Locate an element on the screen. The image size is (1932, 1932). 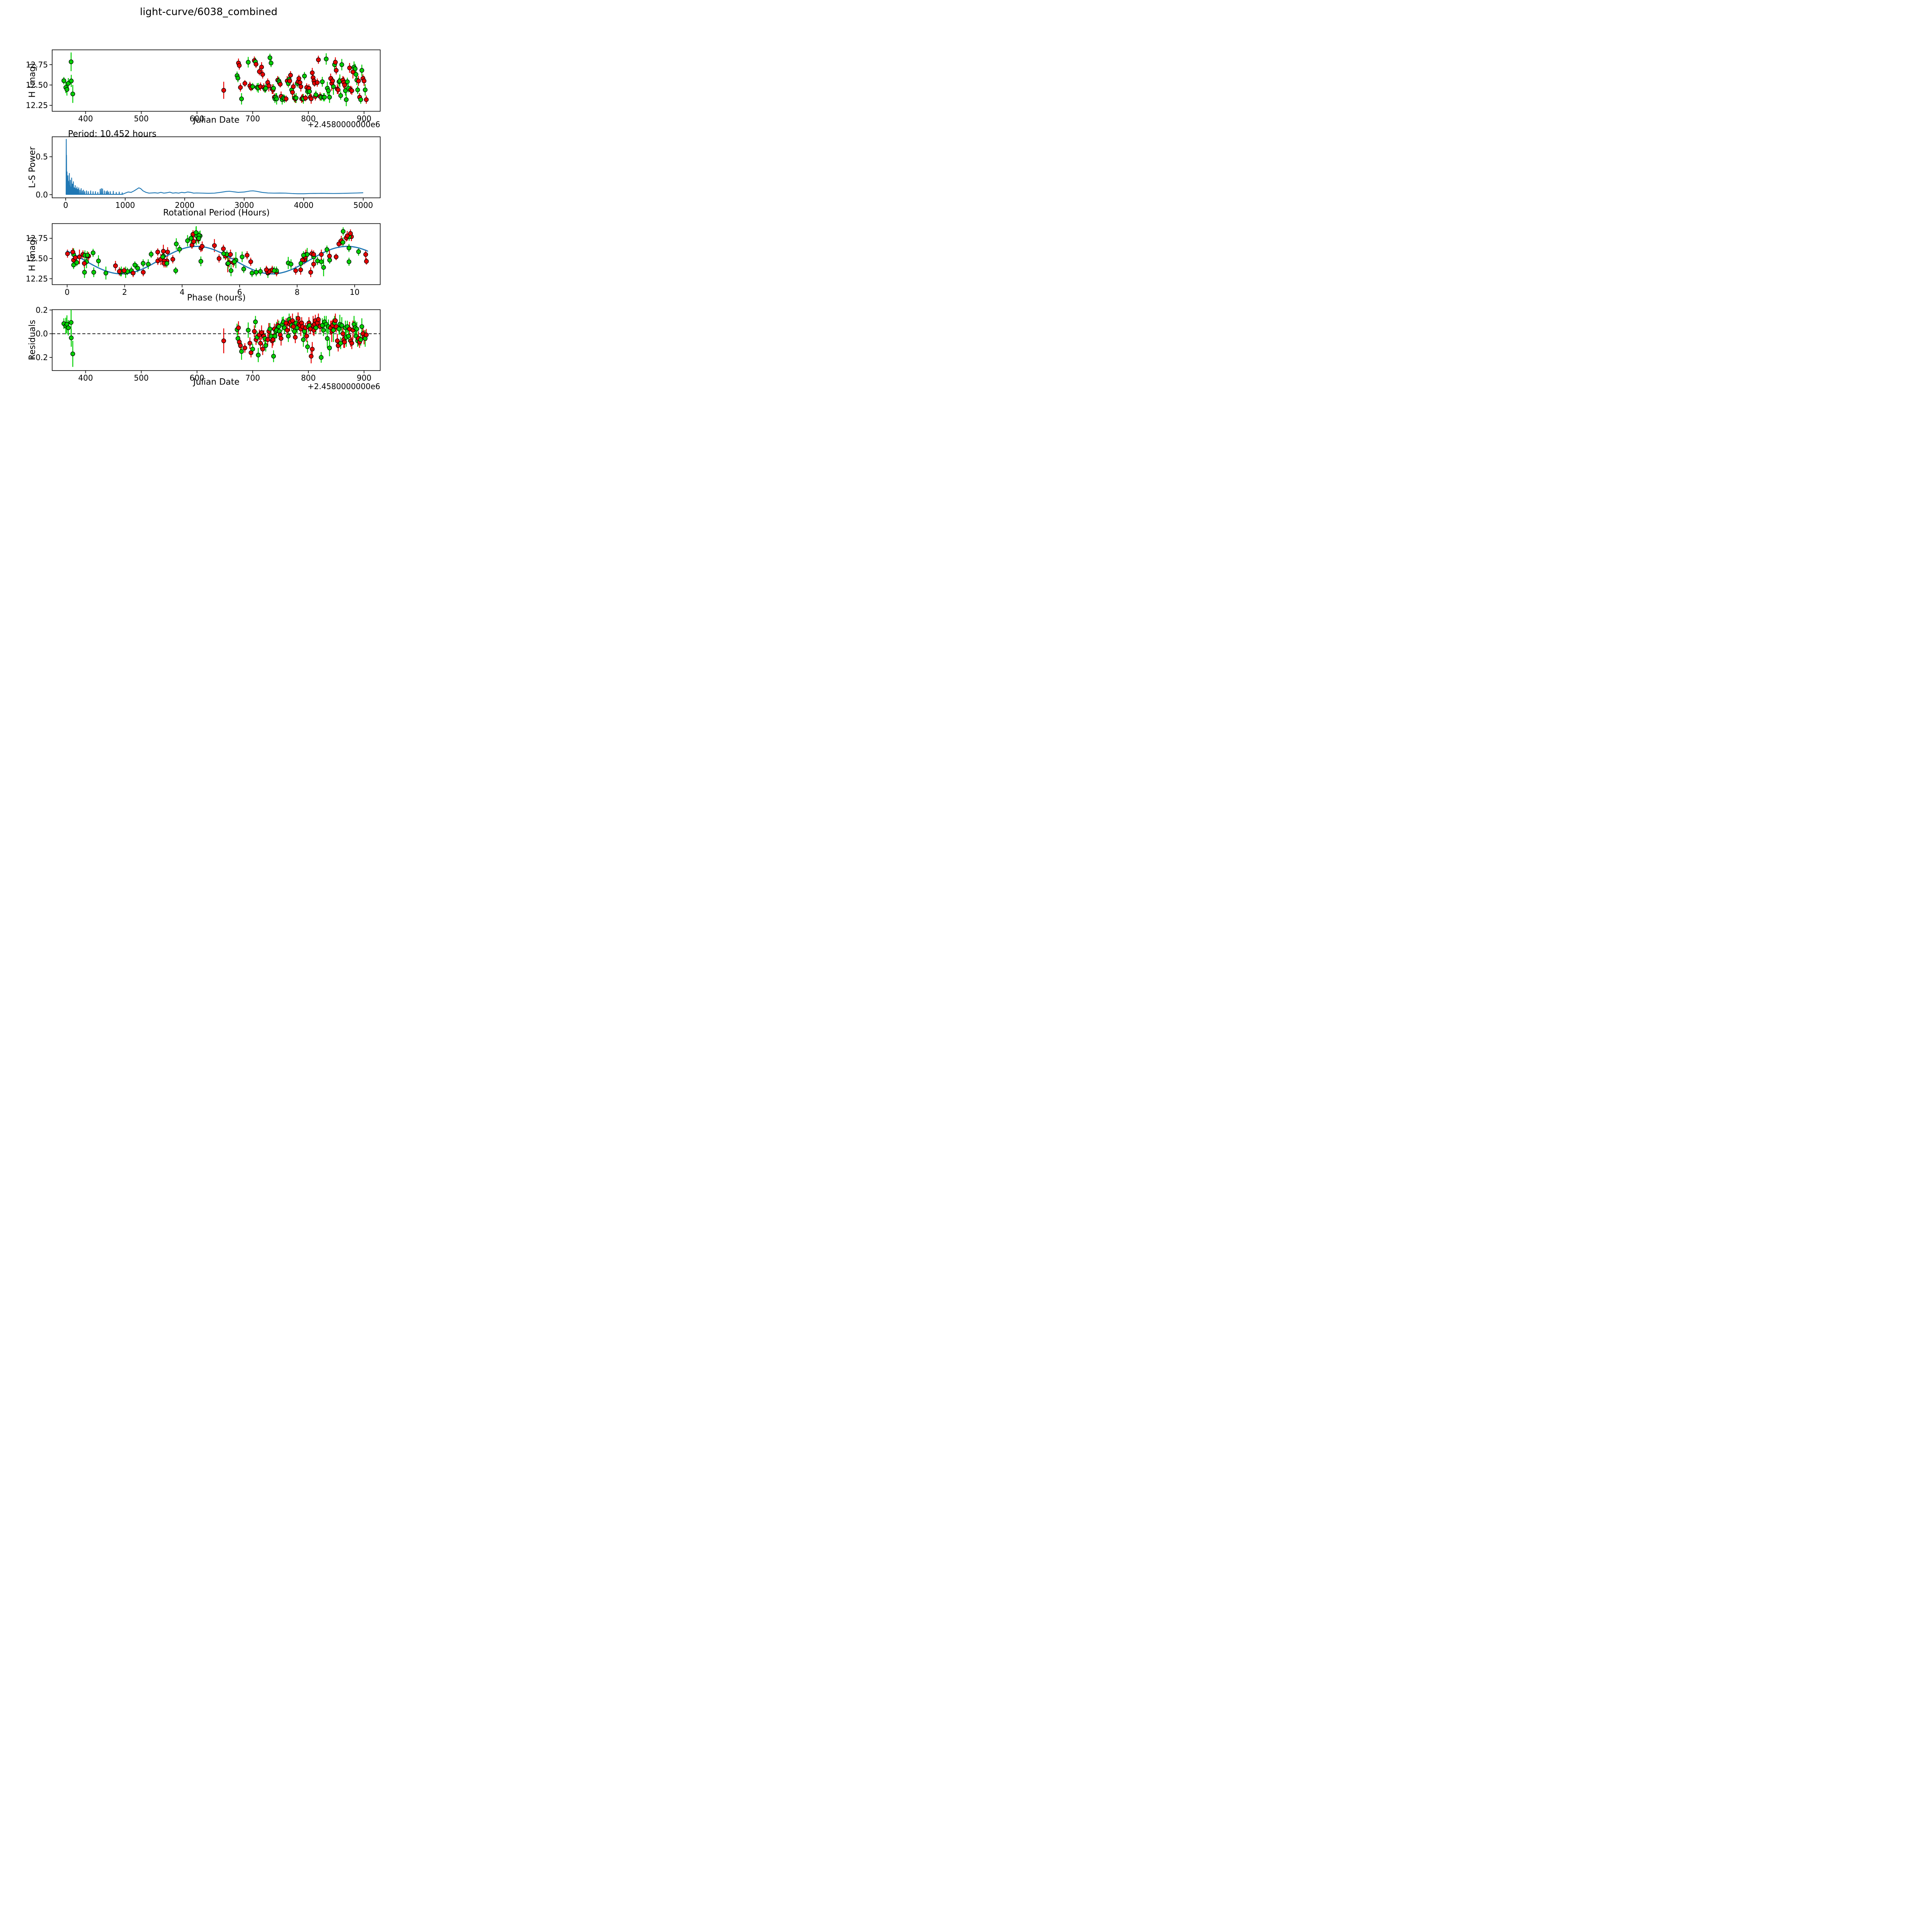
light_curve-xtick: 700 is located at coordinates (253, 119).